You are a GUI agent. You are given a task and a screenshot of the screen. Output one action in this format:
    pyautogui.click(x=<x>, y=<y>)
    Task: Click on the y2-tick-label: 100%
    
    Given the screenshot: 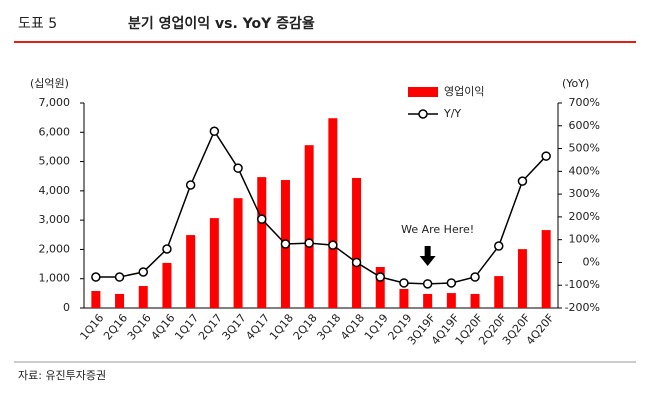 What is the action you would take?
    pyautogui.click(x=584, y=239)
    